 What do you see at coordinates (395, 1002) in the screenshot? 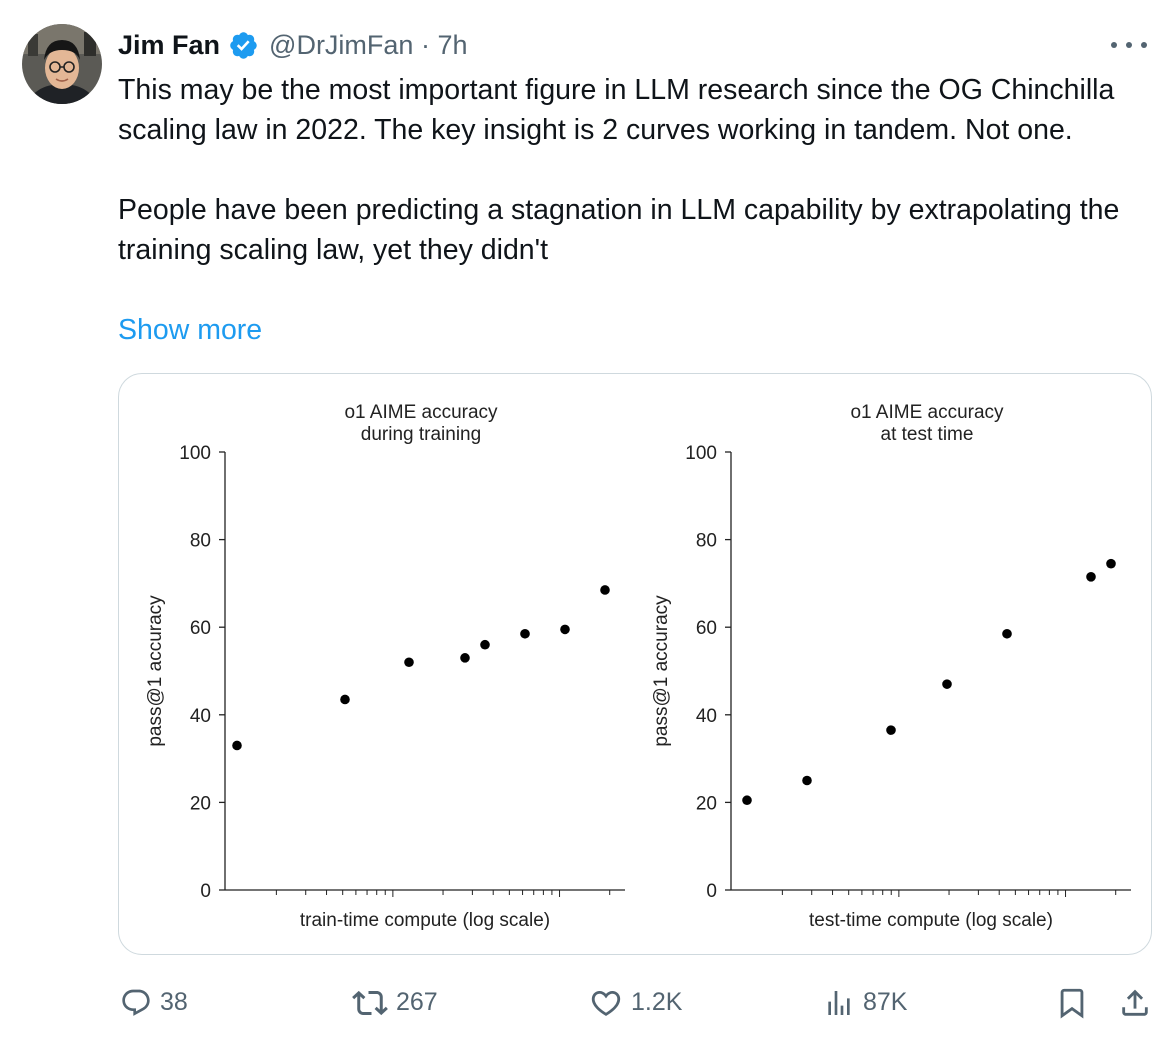
I see `retweet-button: 267` at bounding box center [395, 1002].